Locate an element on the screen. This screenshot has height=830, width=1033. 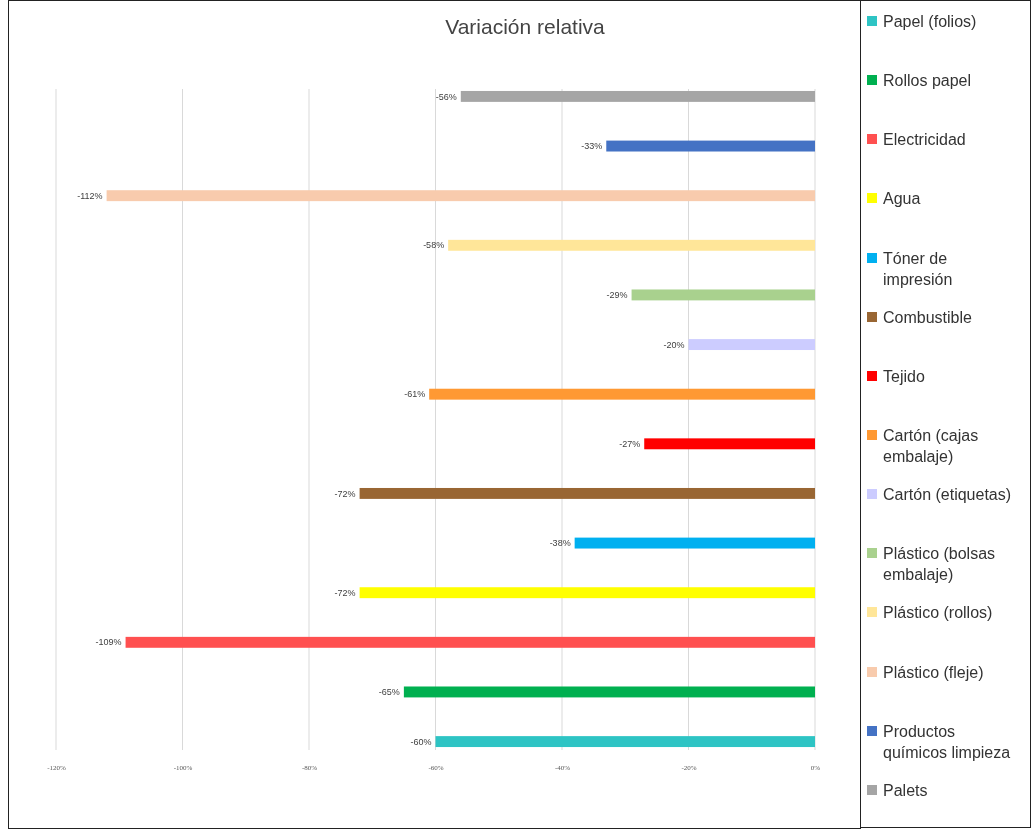
data-label: -112% is located at coordinates (90, 195).